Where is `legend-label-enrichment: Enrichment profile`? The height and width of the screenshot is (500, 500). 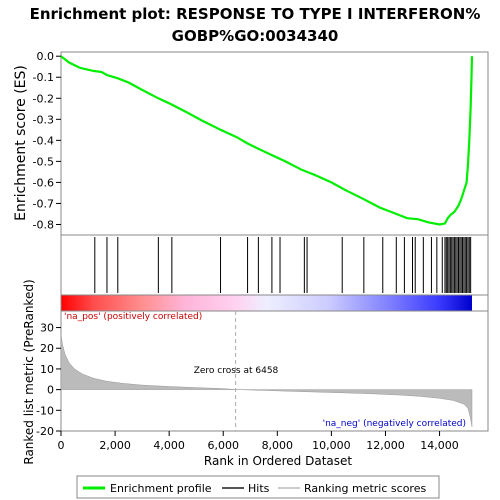
legend-label-enrichment: Enrichment profile is located at coordinates (161, 488).